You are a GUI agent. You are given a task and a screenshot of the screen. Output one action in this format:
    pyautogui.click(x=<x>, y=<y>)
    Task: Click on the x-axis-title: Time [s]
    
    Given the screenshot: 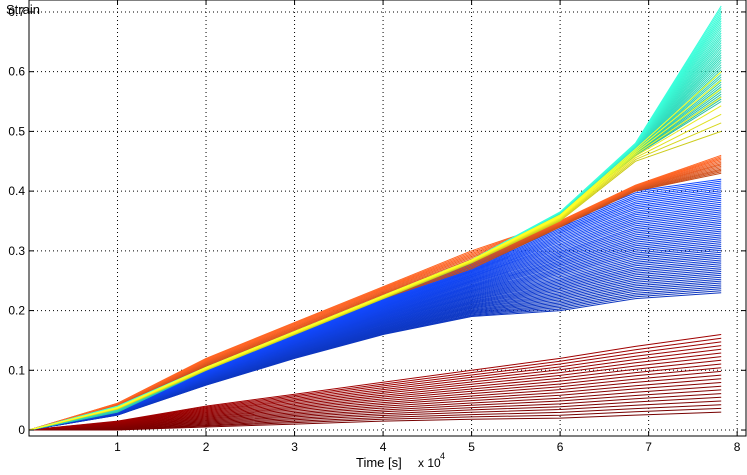 What is the action you would take?
    pyautogui.click(x=379, y=462)
    